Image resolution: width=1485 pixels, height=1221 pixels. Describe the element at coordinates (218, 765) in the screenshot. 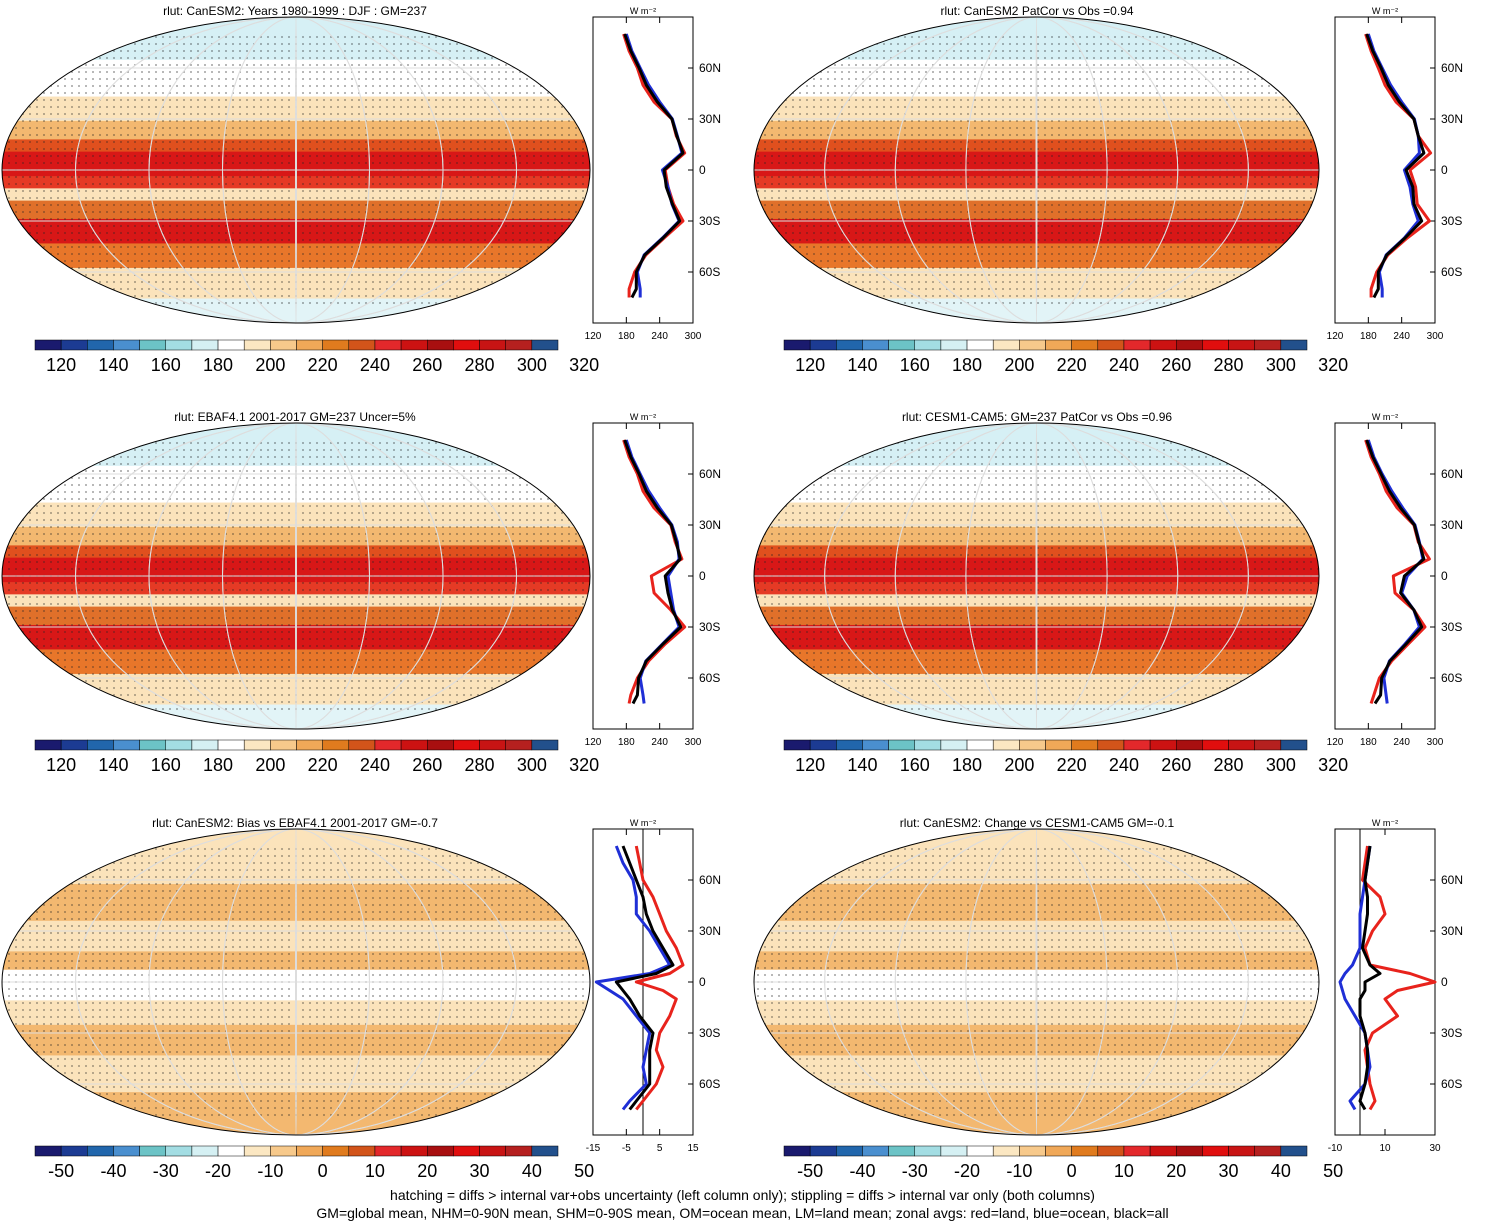

I see `colorbar-tick-label: 180` at that location.